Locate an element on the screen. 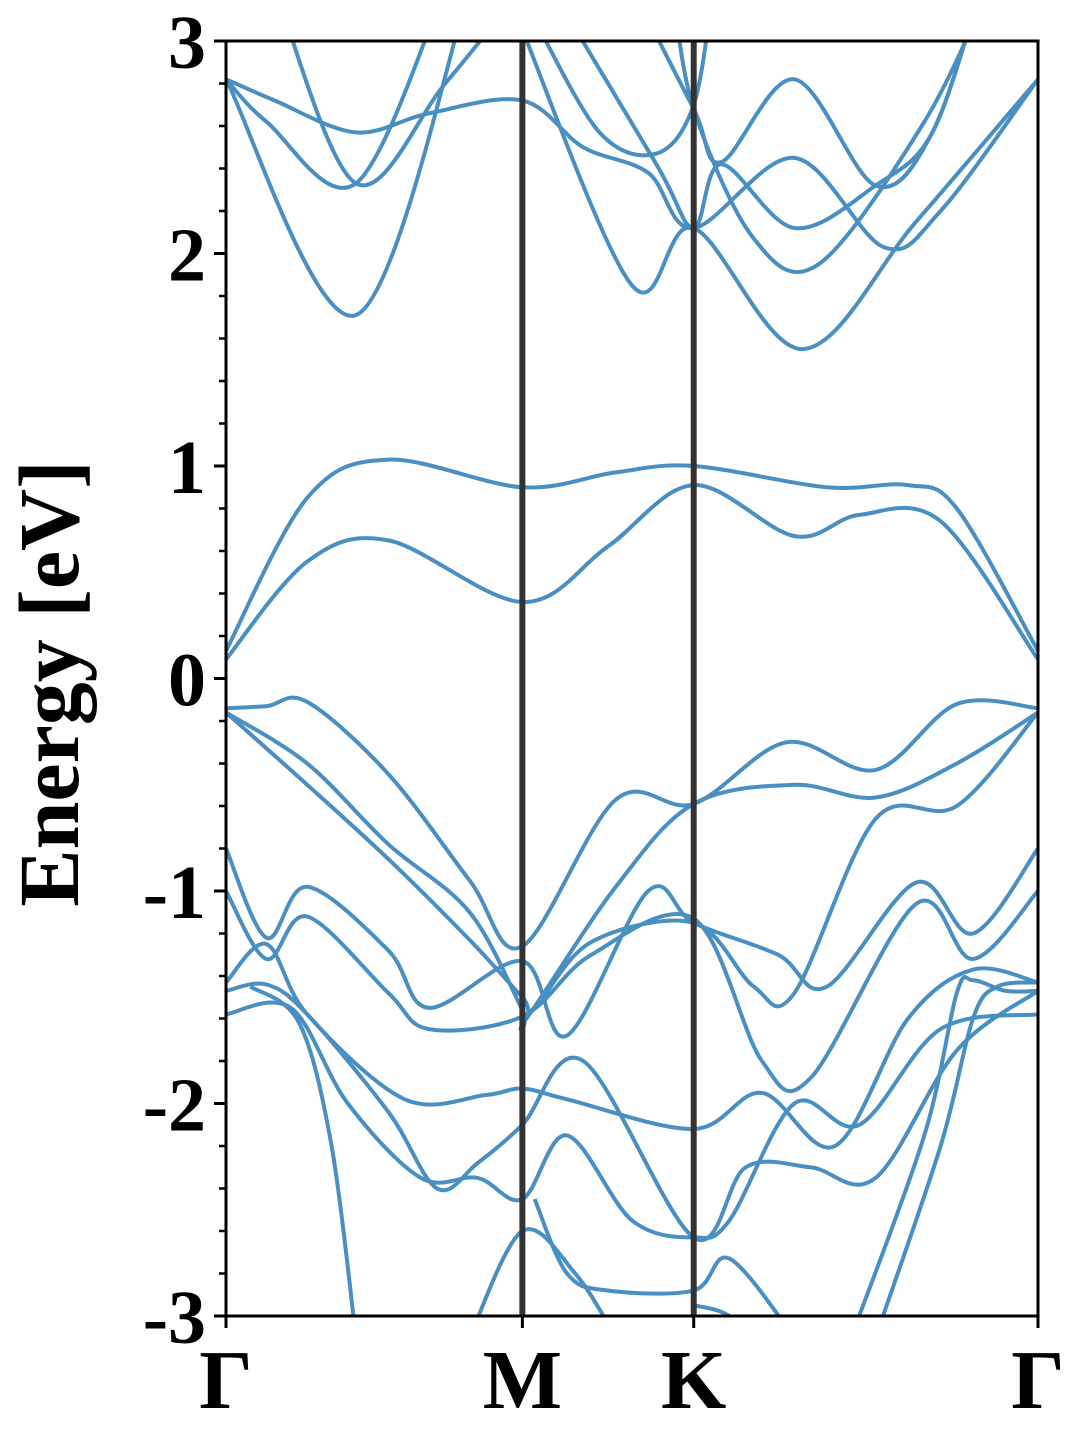 The width and height of the screenshot is (1080, 1440). y-axis-label: Energy [eV] is located at coordinates (49, 683).